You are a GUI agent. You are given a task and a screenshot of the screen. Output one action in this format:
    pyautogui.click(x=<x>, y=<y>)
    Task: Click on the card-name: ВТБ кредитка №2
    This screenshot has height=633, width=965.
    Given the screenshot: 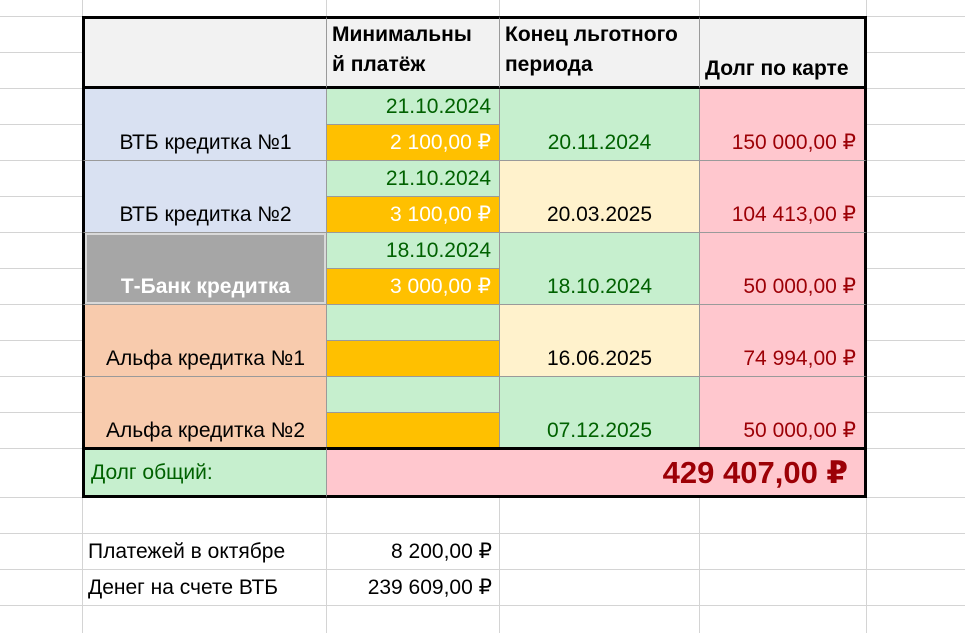 What is the action you would take?
    pyautogui.click(x=205, y=214)
    